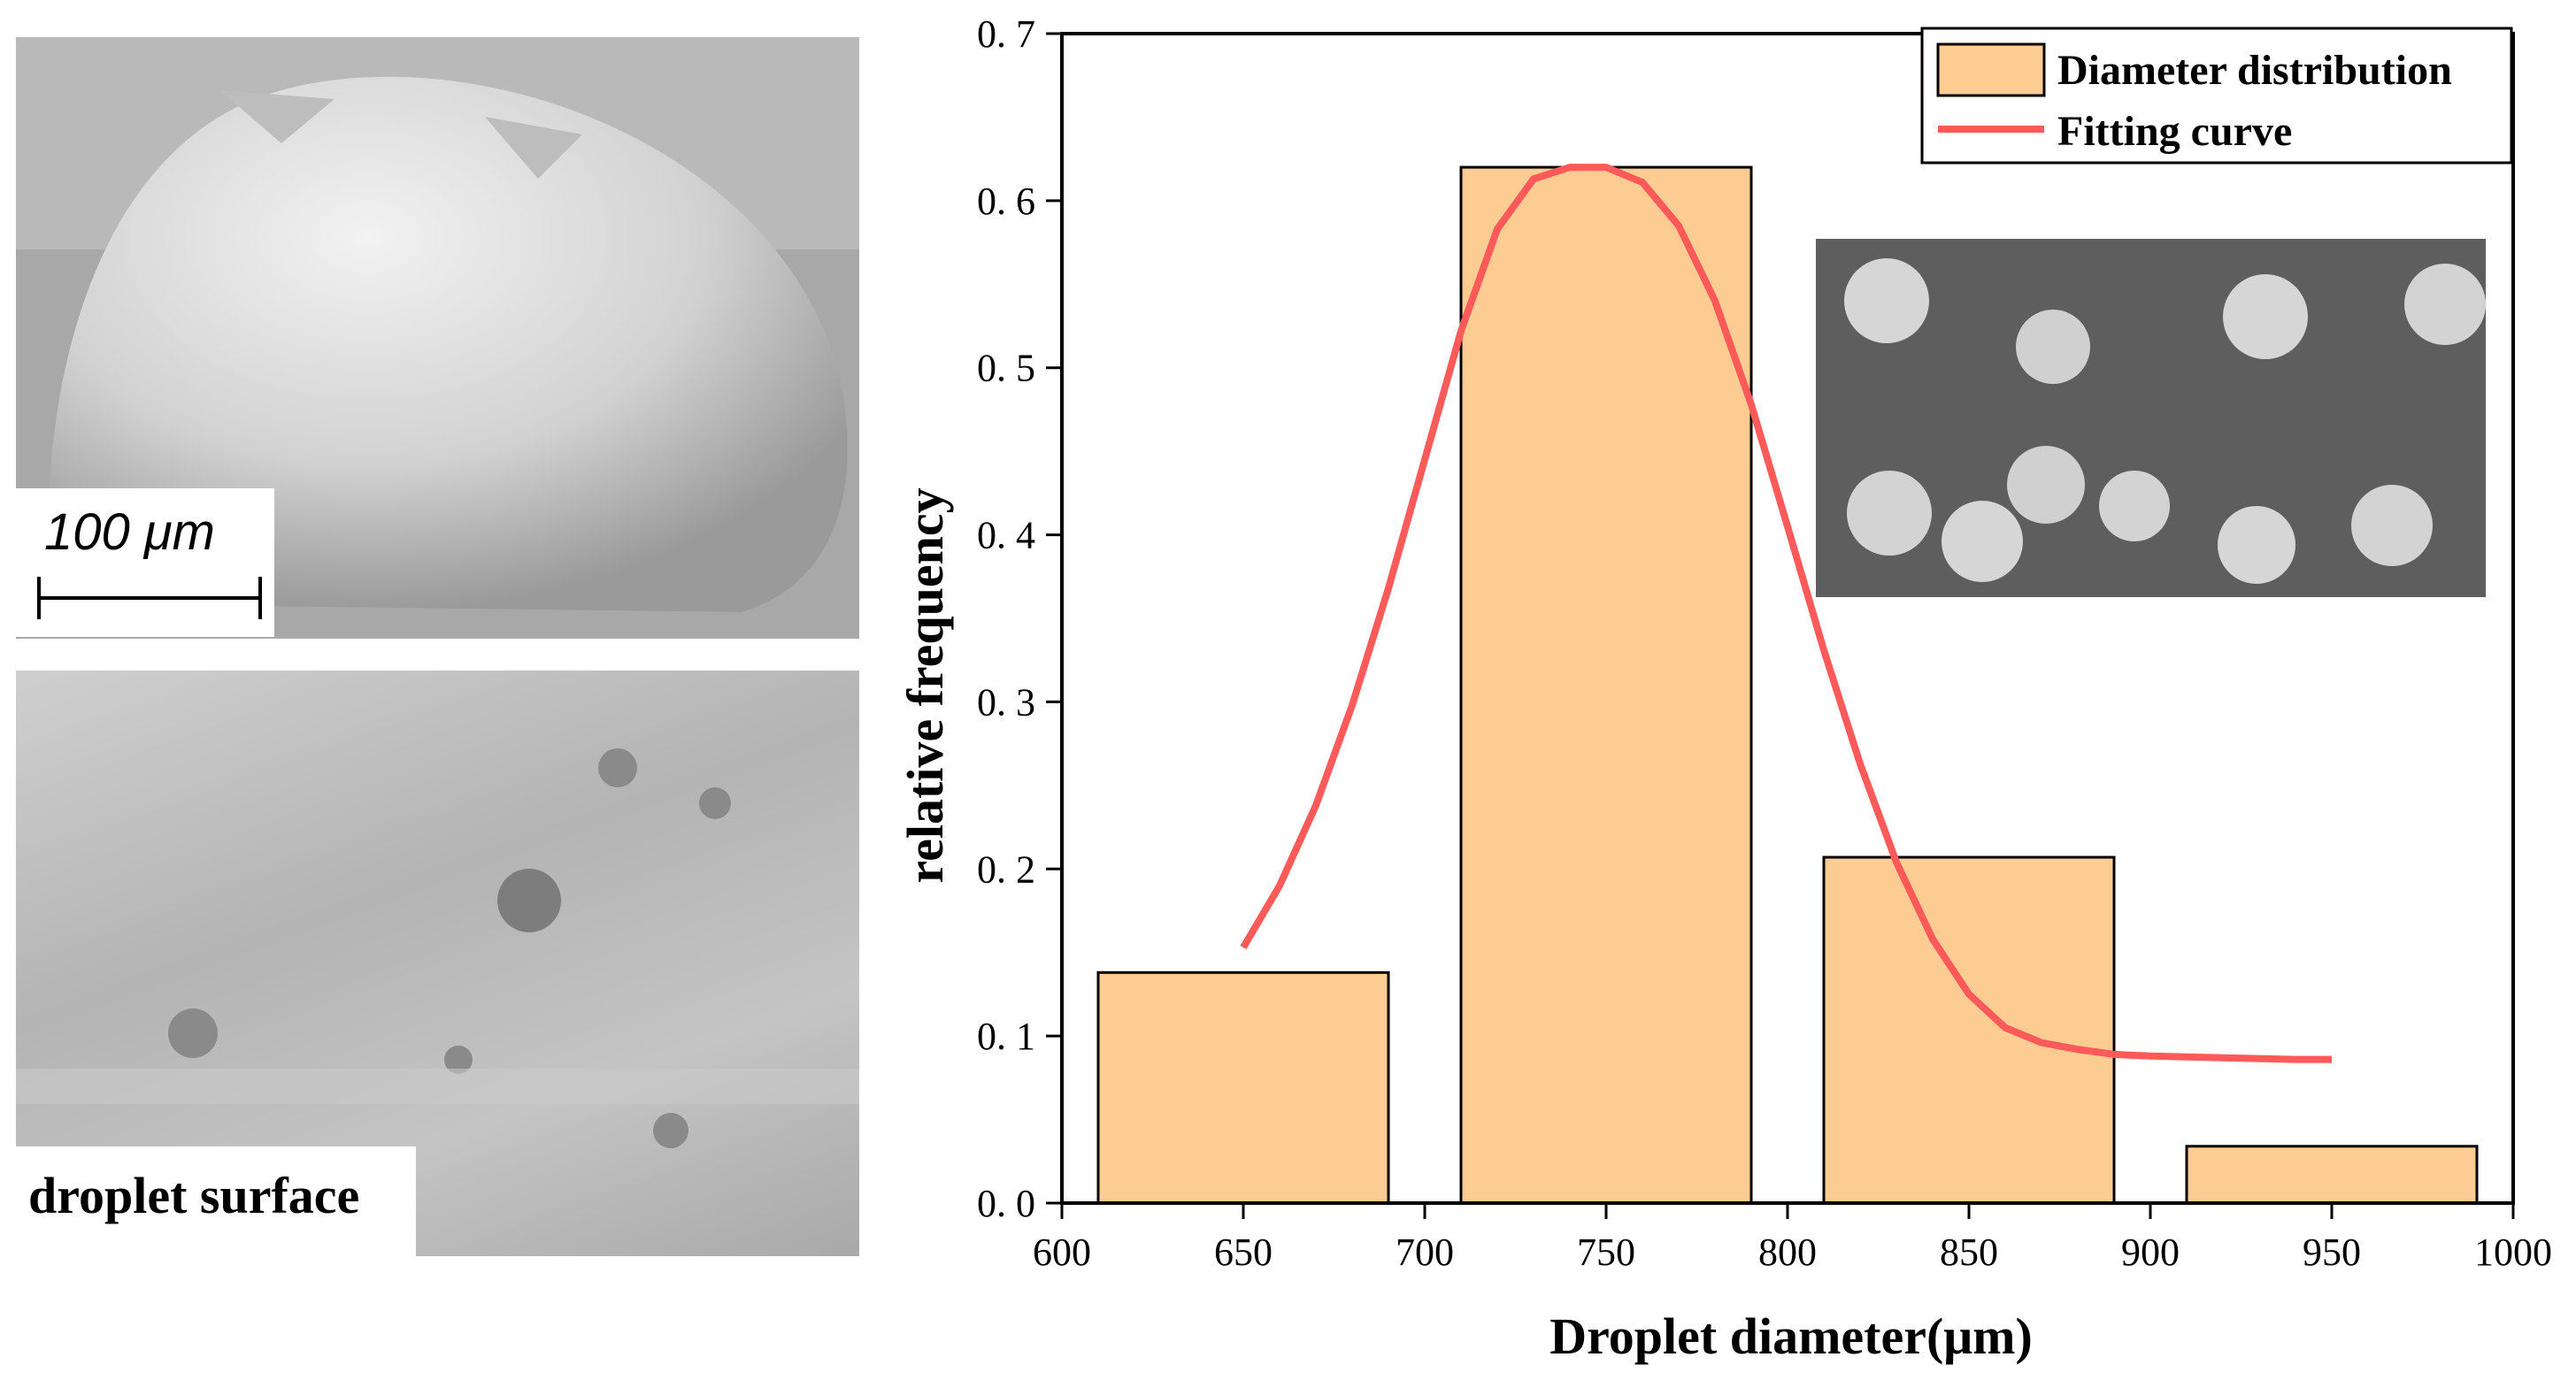  Describe the element at coordinates (437, 948) in the screenshot. I see `sem-surface-graphic` at that location.